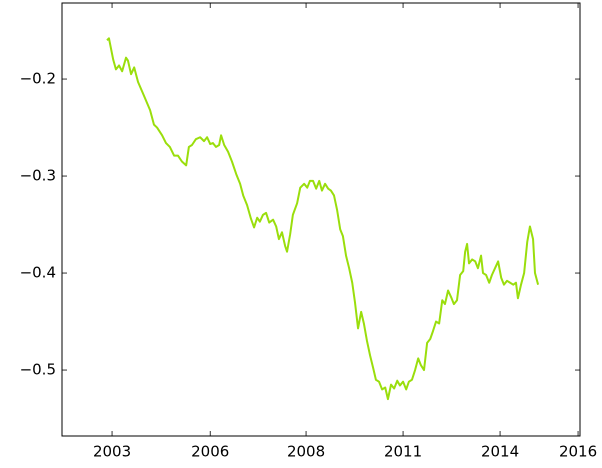 The height and width of the screenshot is (468, 602). I want to click on x-tick-label: 2014, so click(500, 452).